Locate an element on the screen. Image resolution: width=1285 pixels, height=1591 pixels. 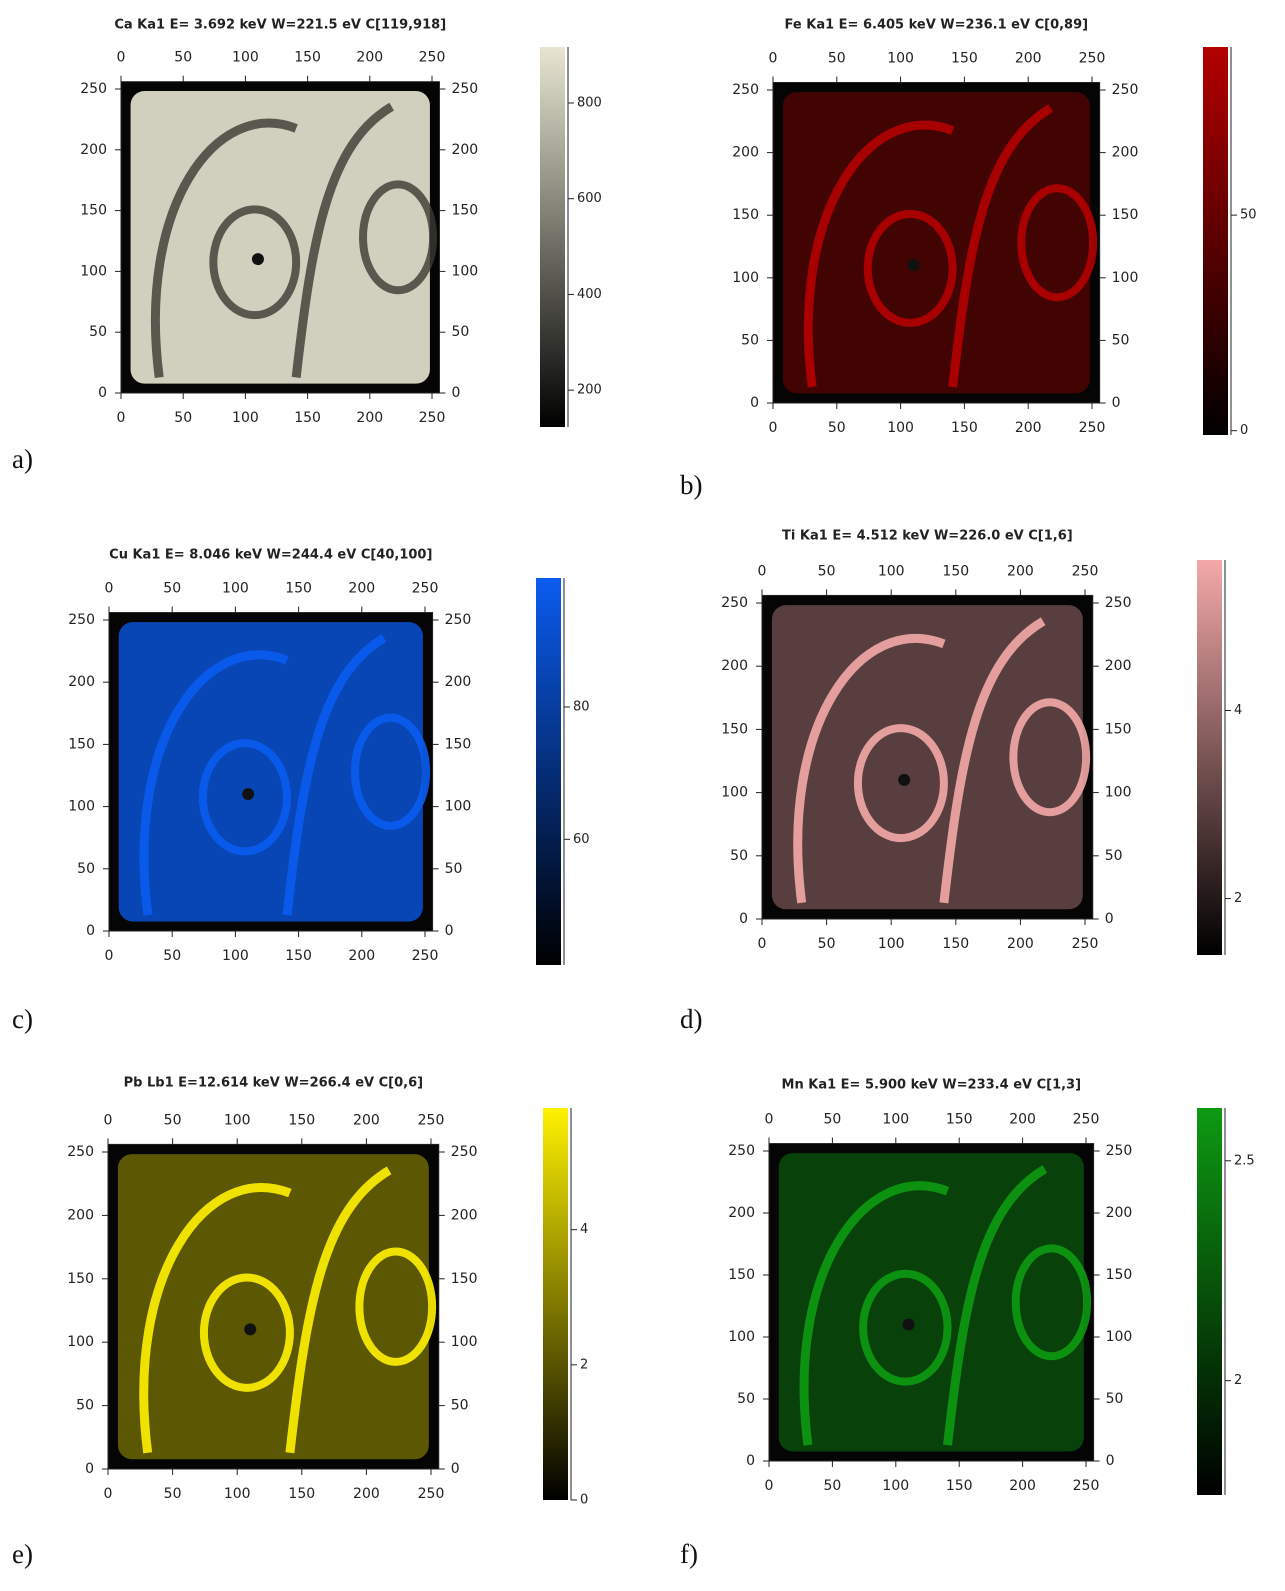
panel-label: b) is located at coordinates (691, 485).